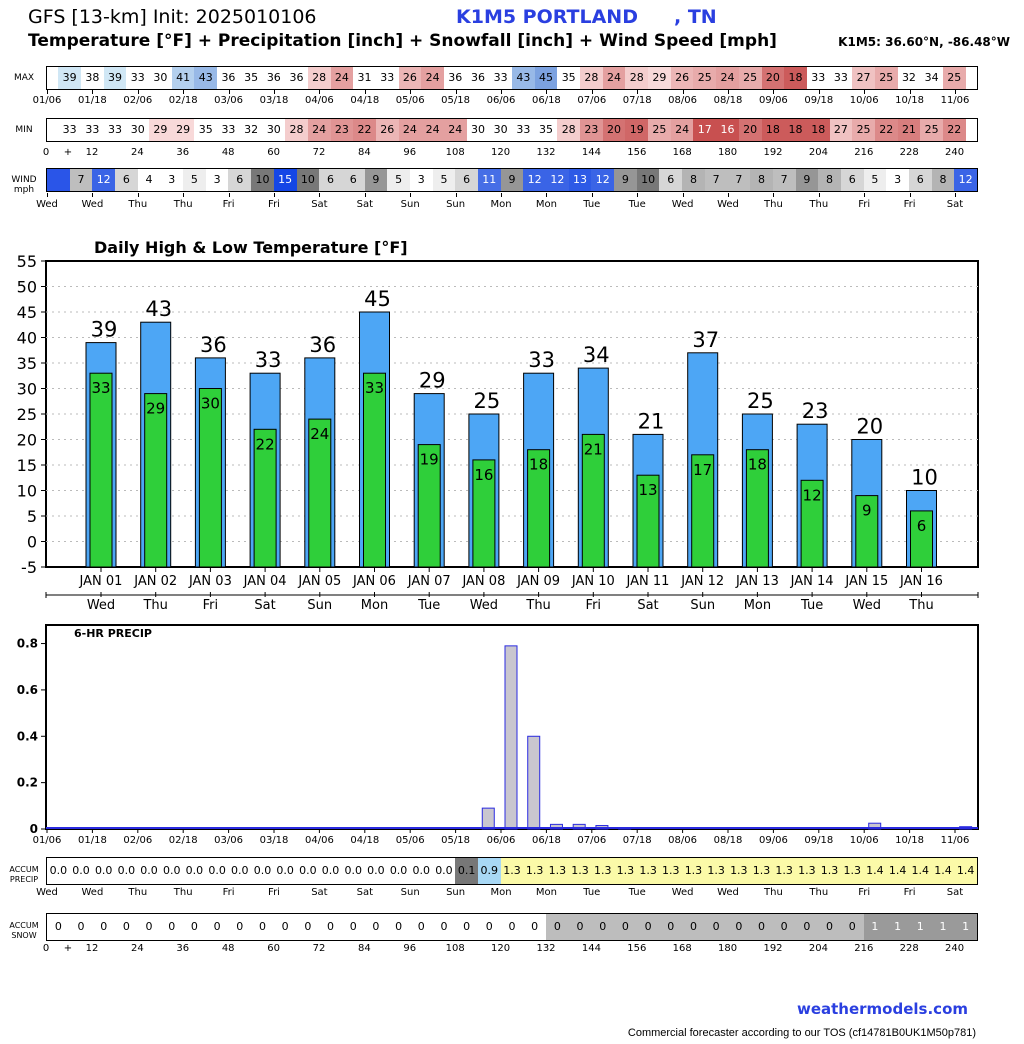 The image size is (1024, 1044). I want to click on wind-speed-cell: 5, so click(398, 180).